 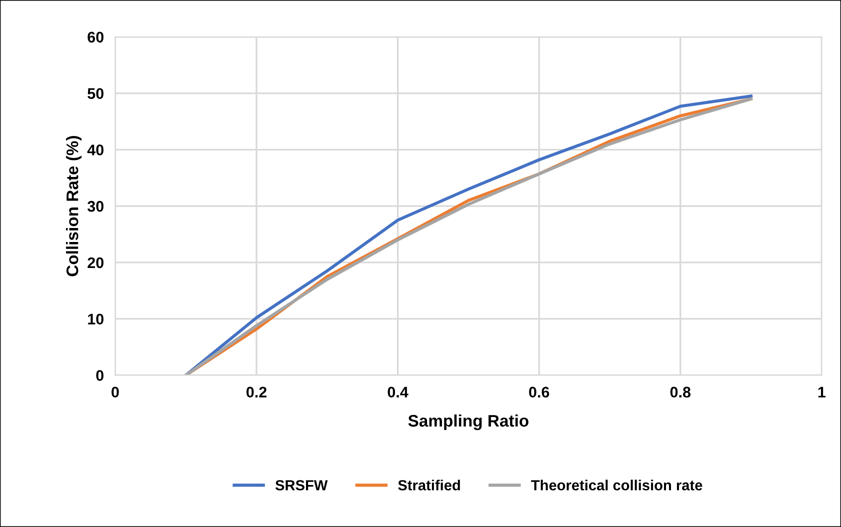 What do you see at coordinates (96, 37) in the screenshot?
I see `y-tick-label: 60` at bounding box center [96, 37].